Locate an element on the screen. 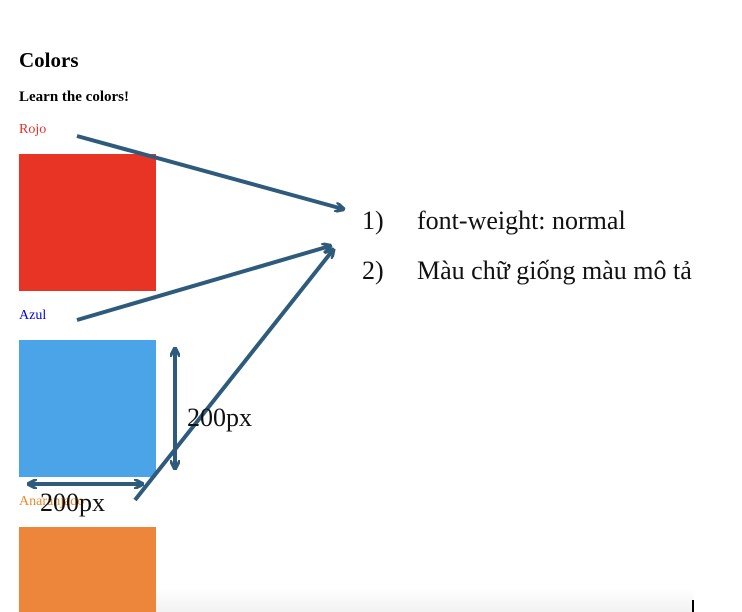 This screenshot has width=742, height=612. color-label-red: Rojo is located at coordinates (33, 129).